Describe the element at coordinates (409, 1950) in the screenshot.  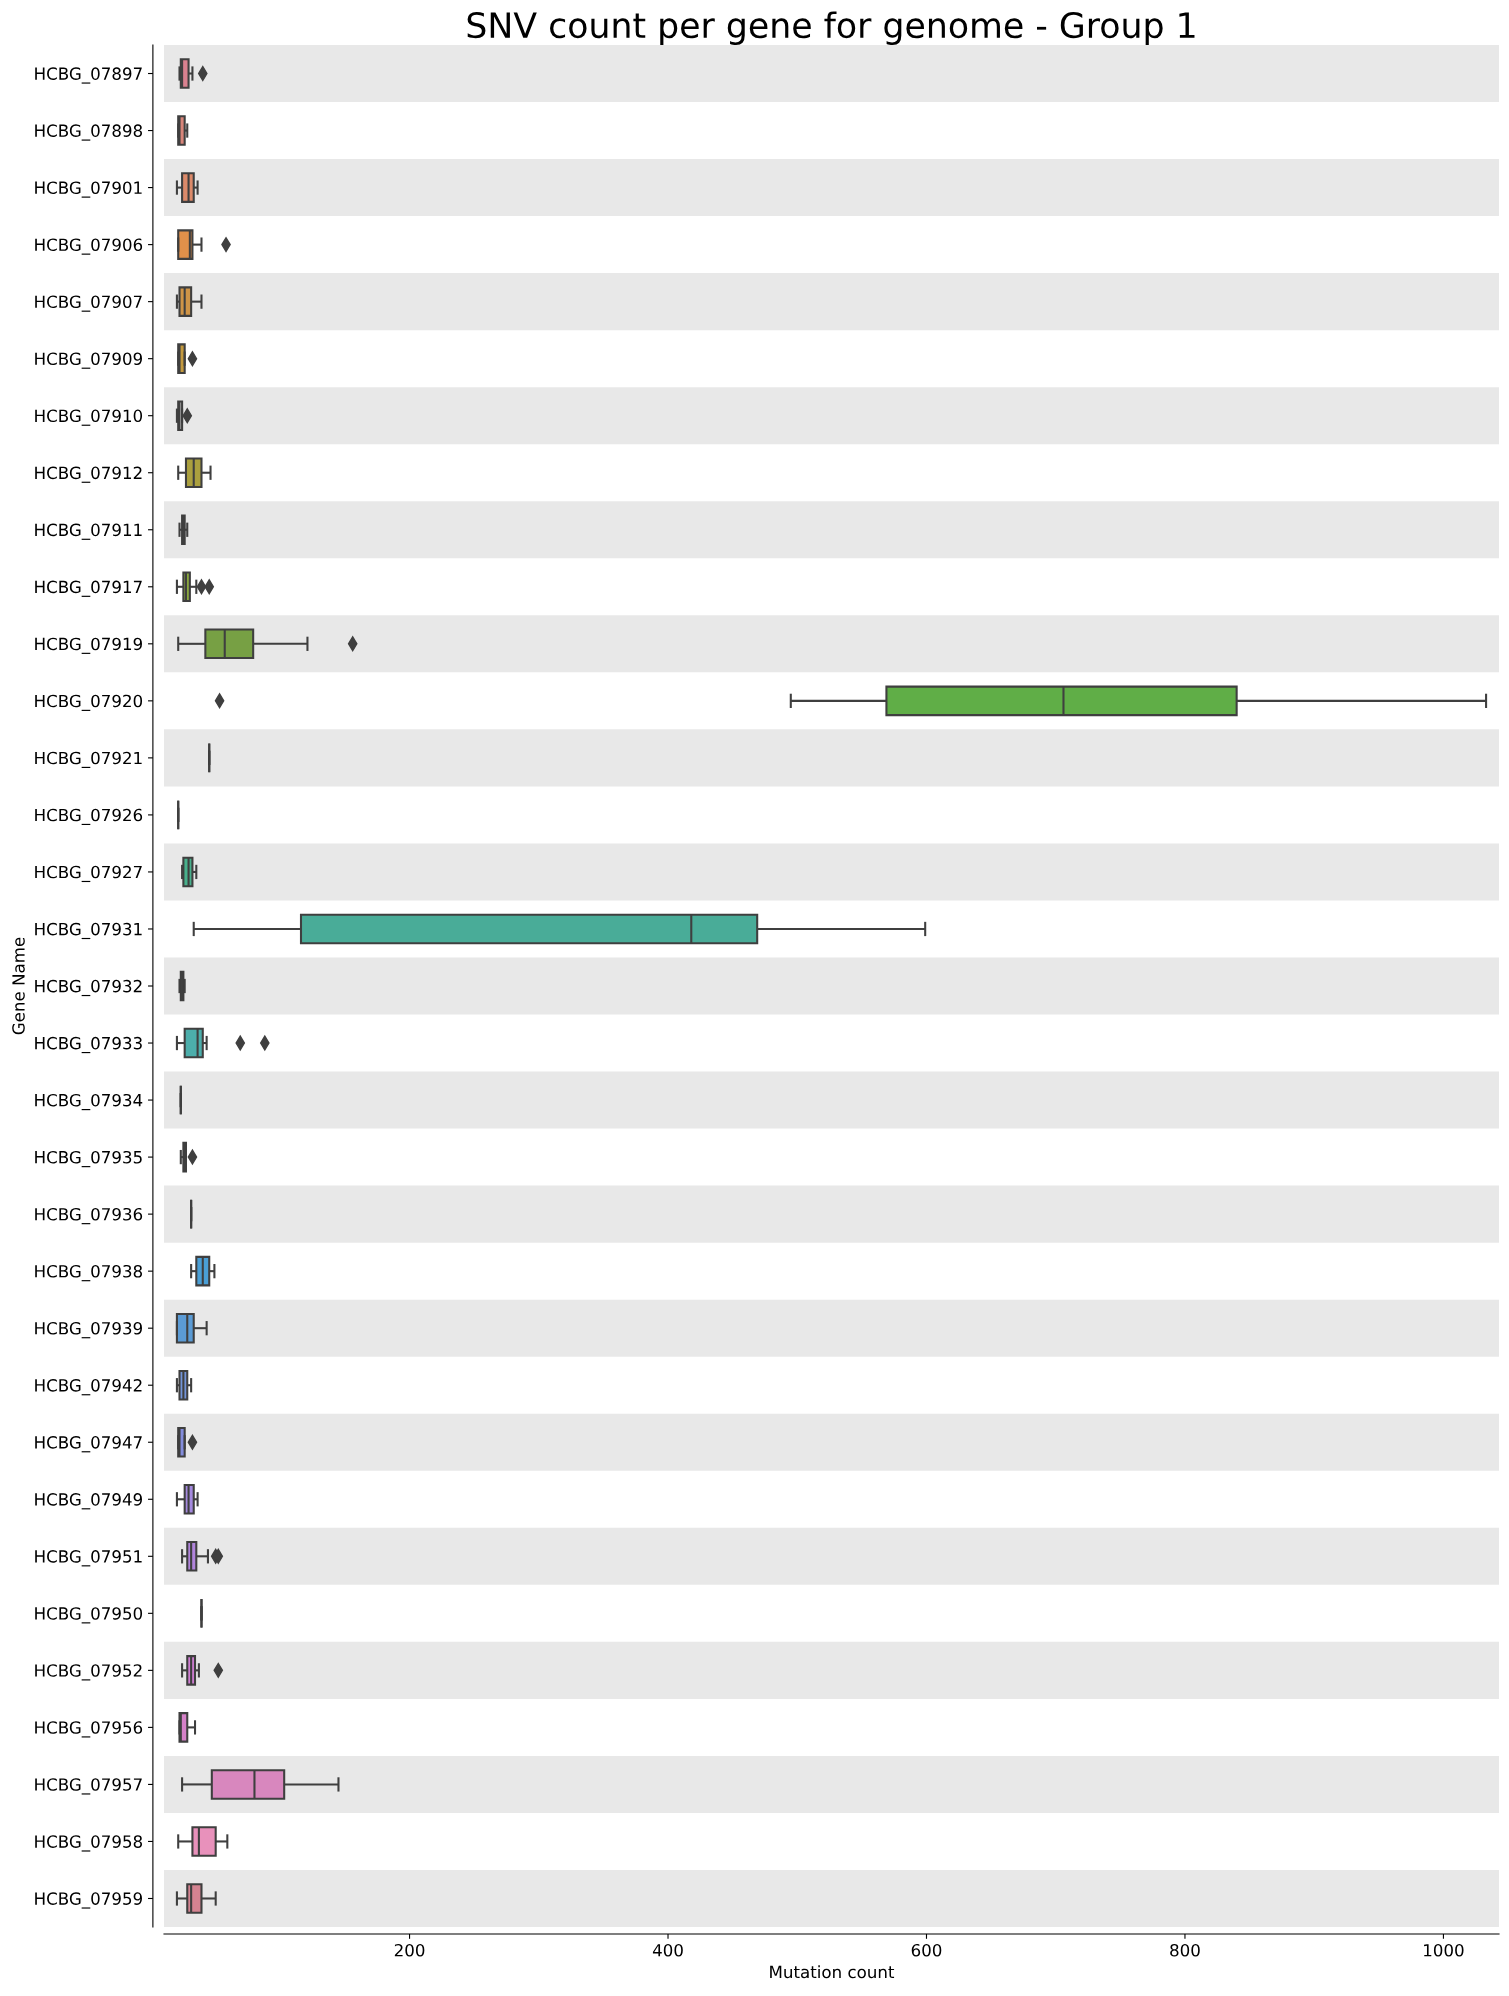
I see `x-tick-label: 200` at that location.